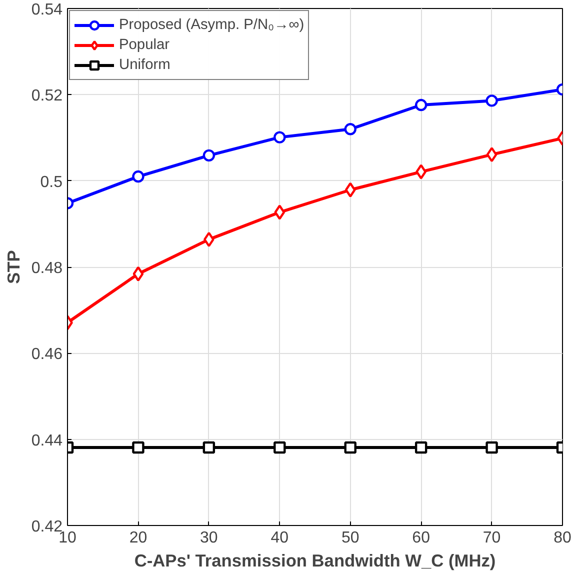  I want to click on x-tick-label: 60, so click(421, 538).